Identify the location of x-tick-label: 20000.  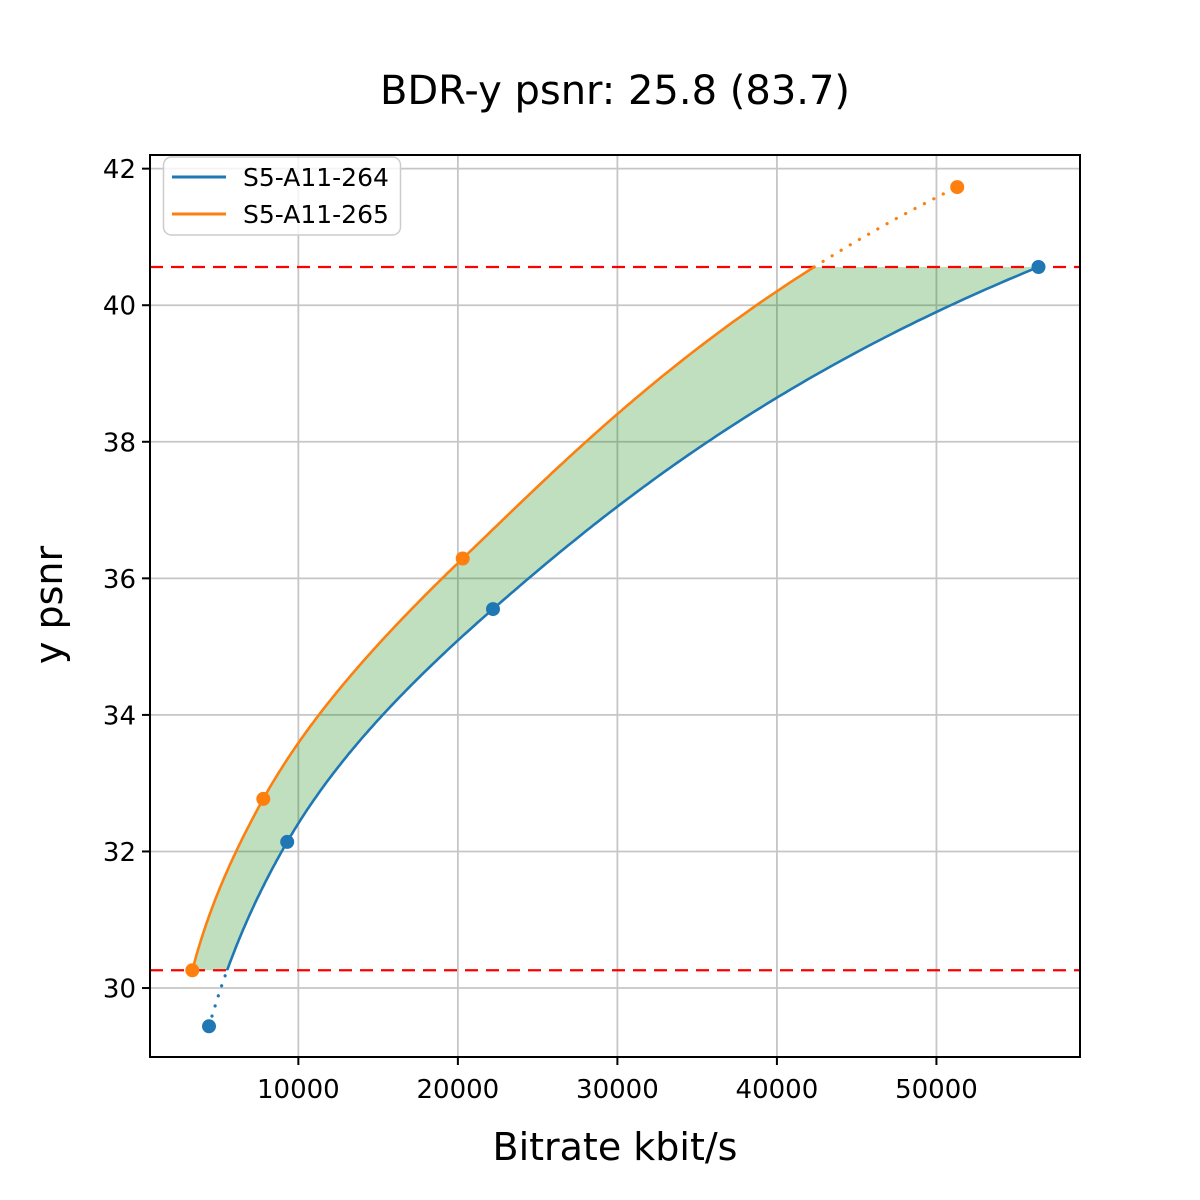
(458, 1090).